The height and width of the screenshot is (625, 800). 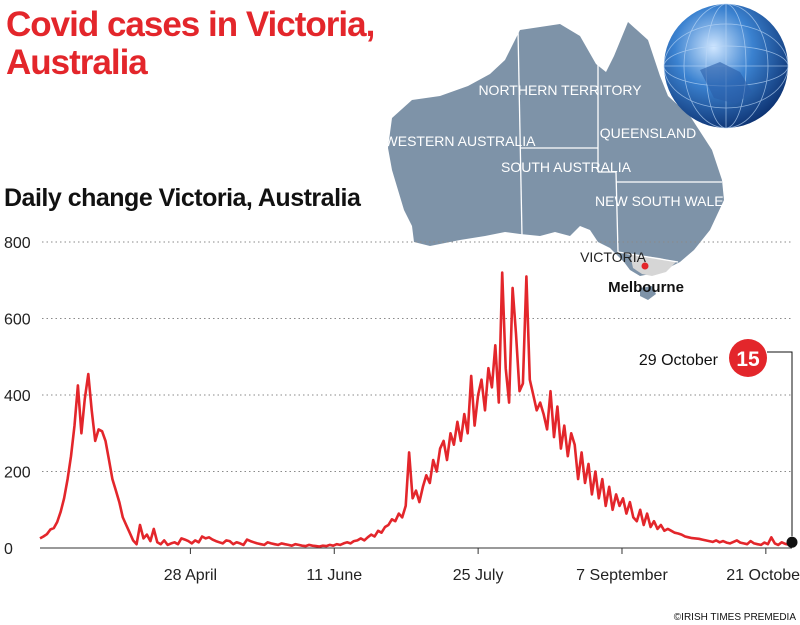 What do you see at coordinates (334, 575) in the screenshot?
I see `x-tick-label: 11 June` at bounding box center [334, 575].